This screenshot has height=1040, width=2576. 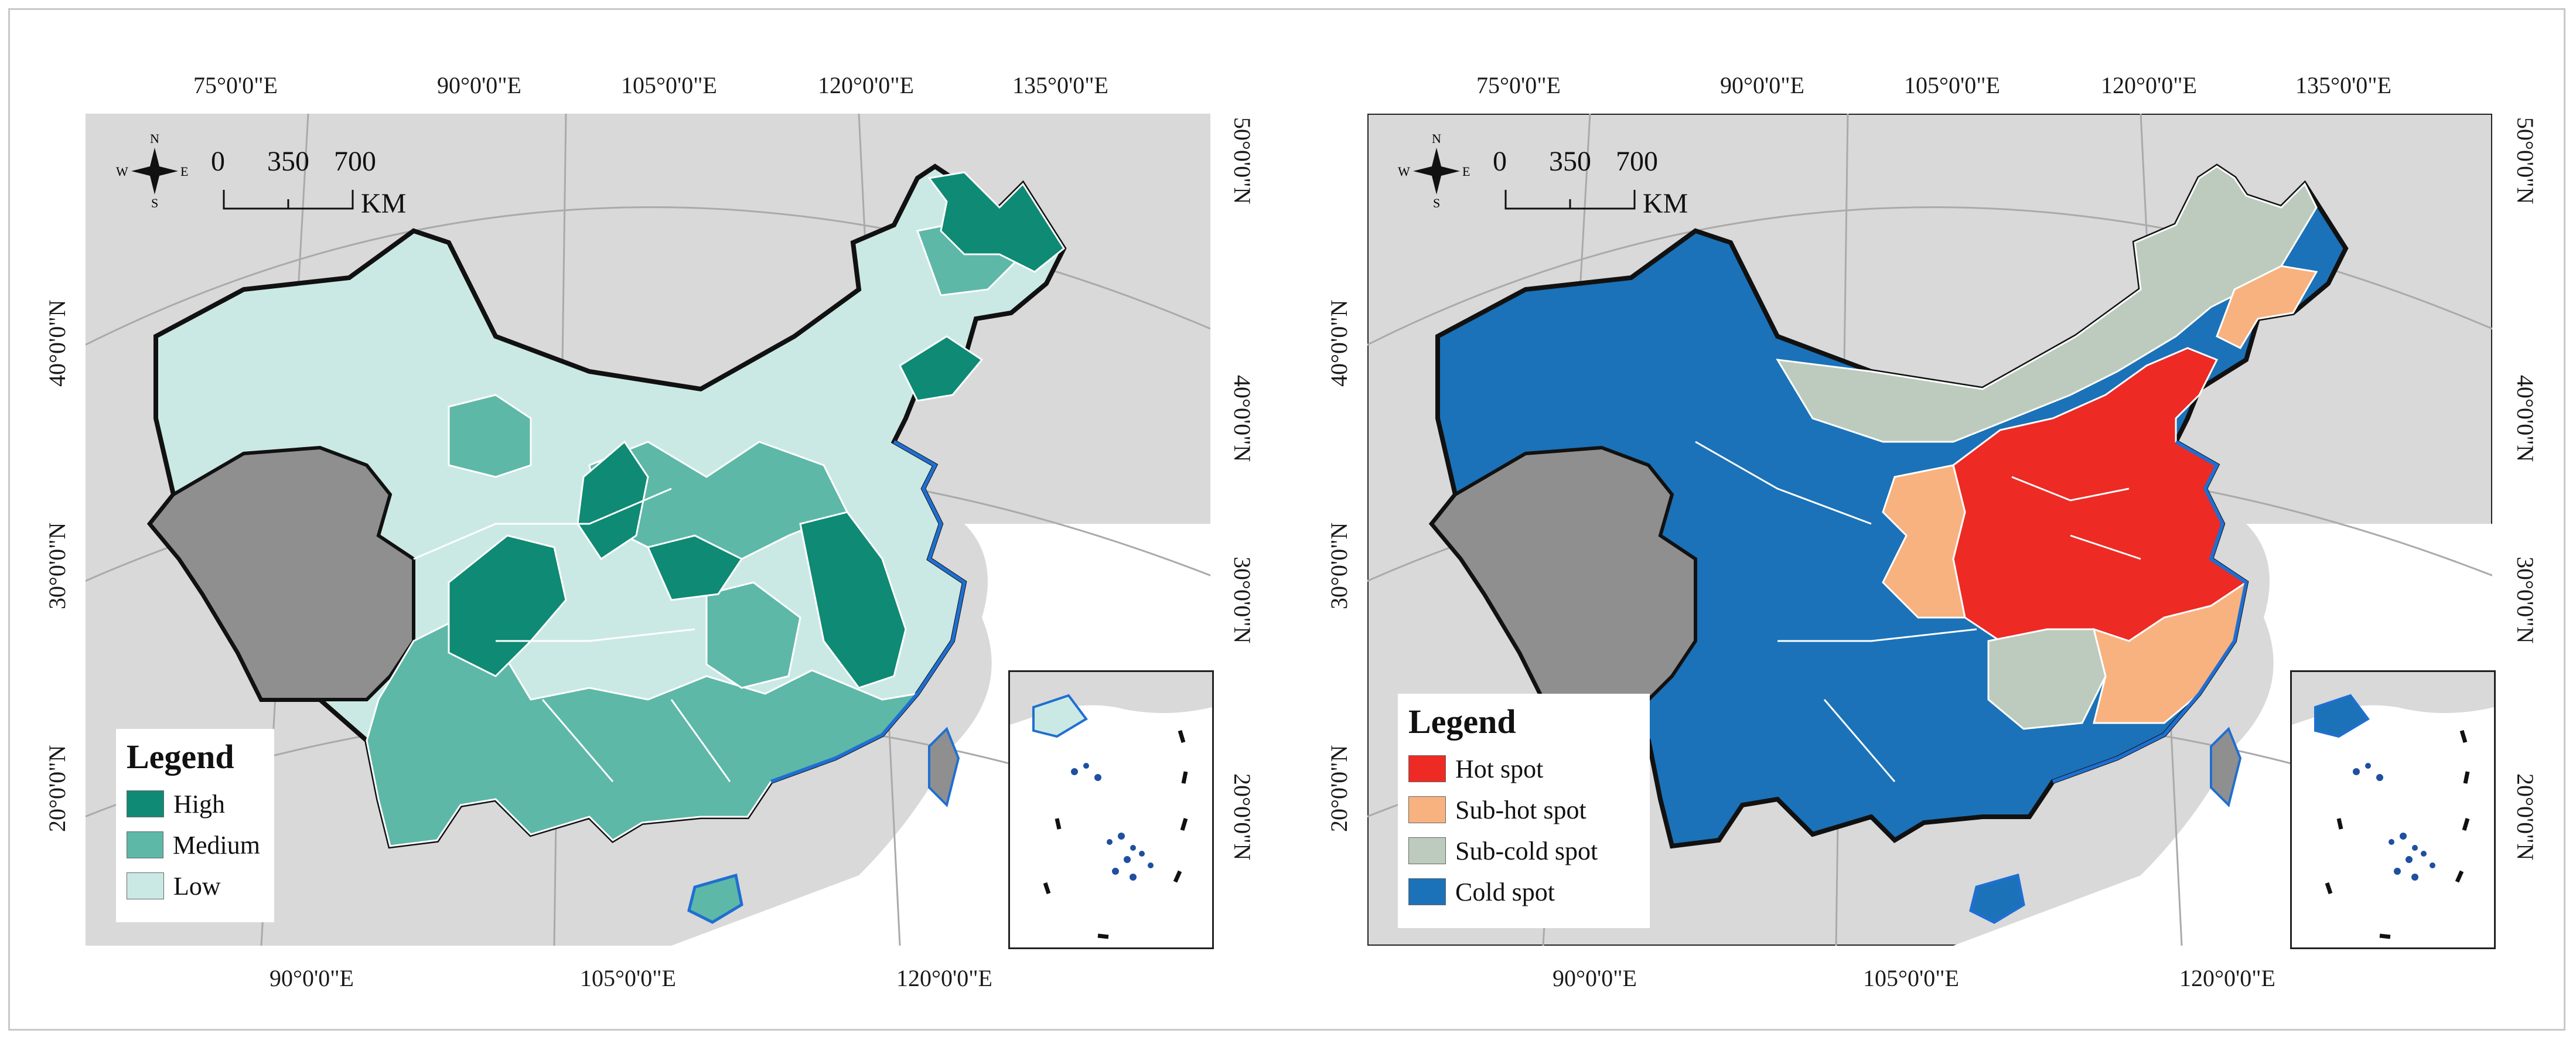 What do you see at coordinates (2342, 716) in the screenshot?
I see `inset-coast` at bounding box center [2342, 716].